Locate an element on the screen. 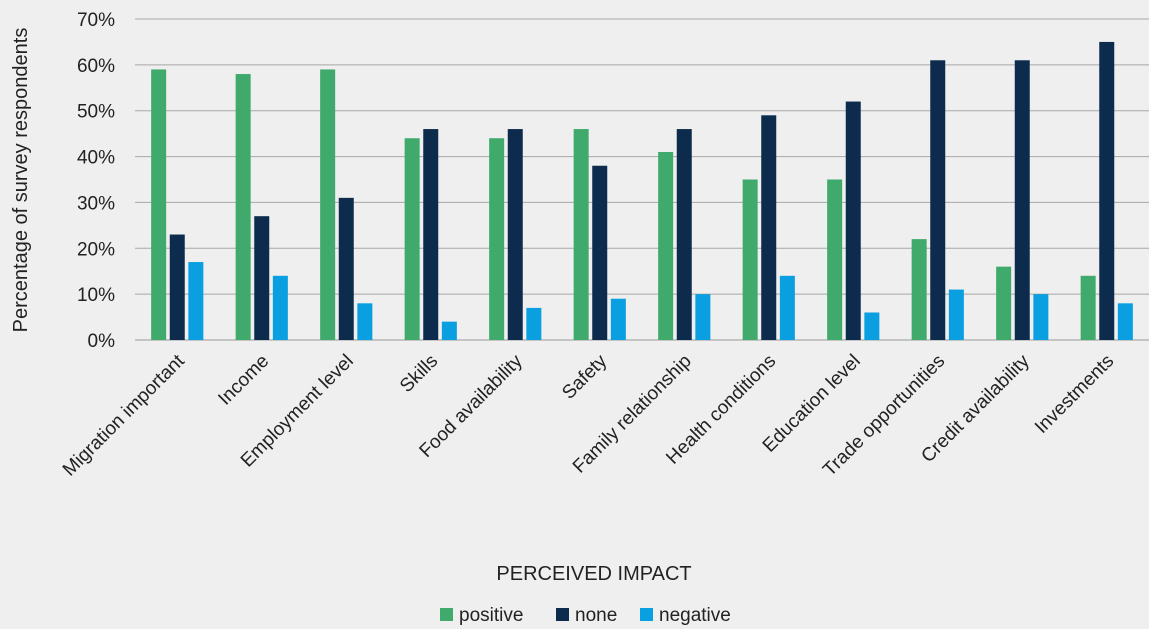 This screenshot has width=1149, height=629. y-tick-label: 30% is located at coordinates (96, 203).